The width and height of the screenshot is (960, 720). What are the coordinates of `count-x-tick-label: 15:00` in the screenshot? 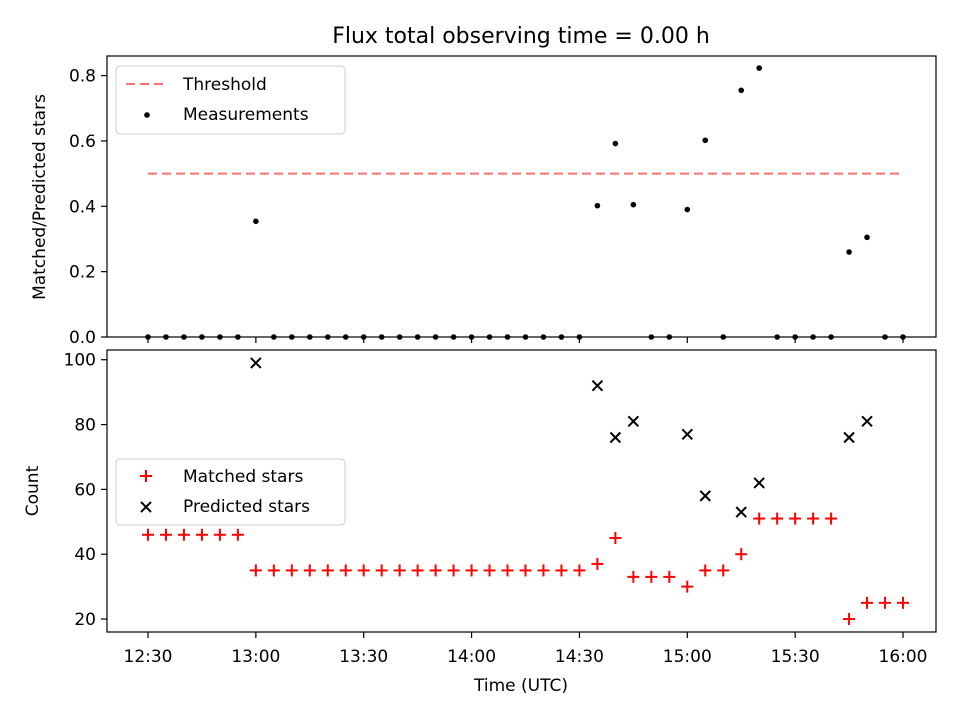 It's located at (687, 657).